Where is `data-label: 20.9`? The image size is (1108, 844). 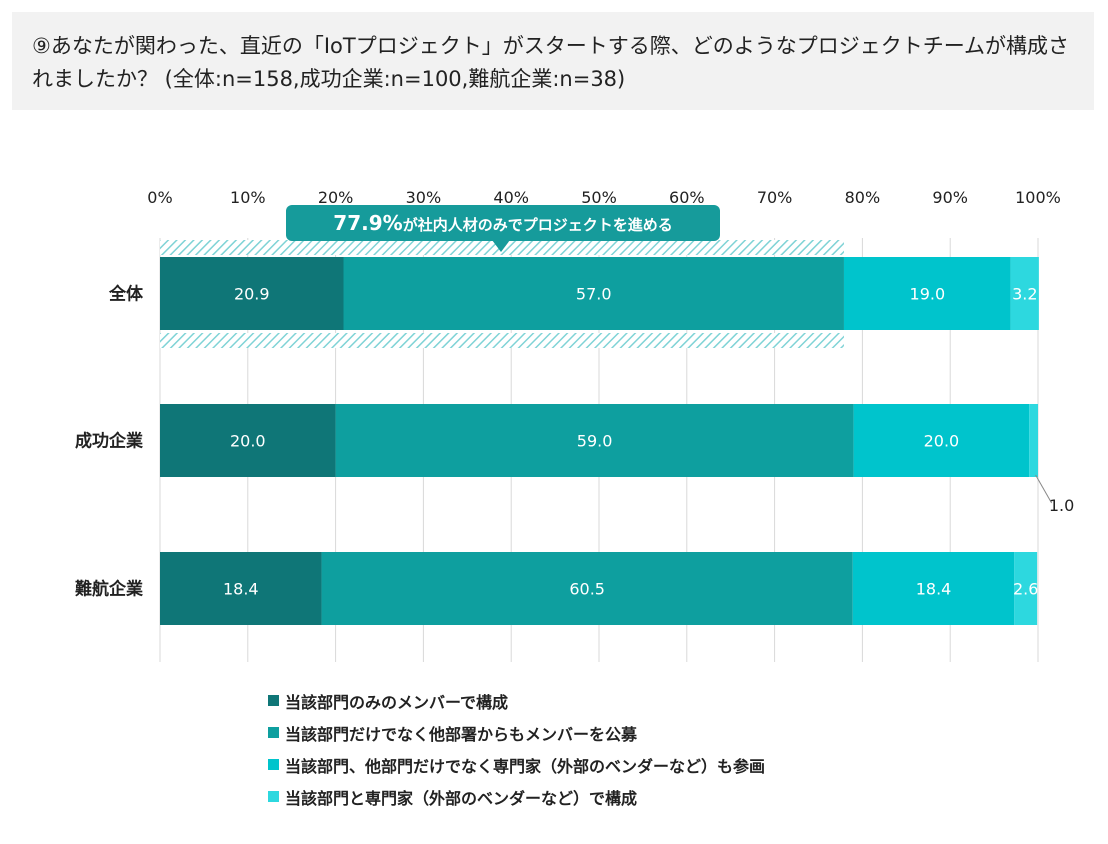 data-label: 20.9 is located at coordinates (252, 294).